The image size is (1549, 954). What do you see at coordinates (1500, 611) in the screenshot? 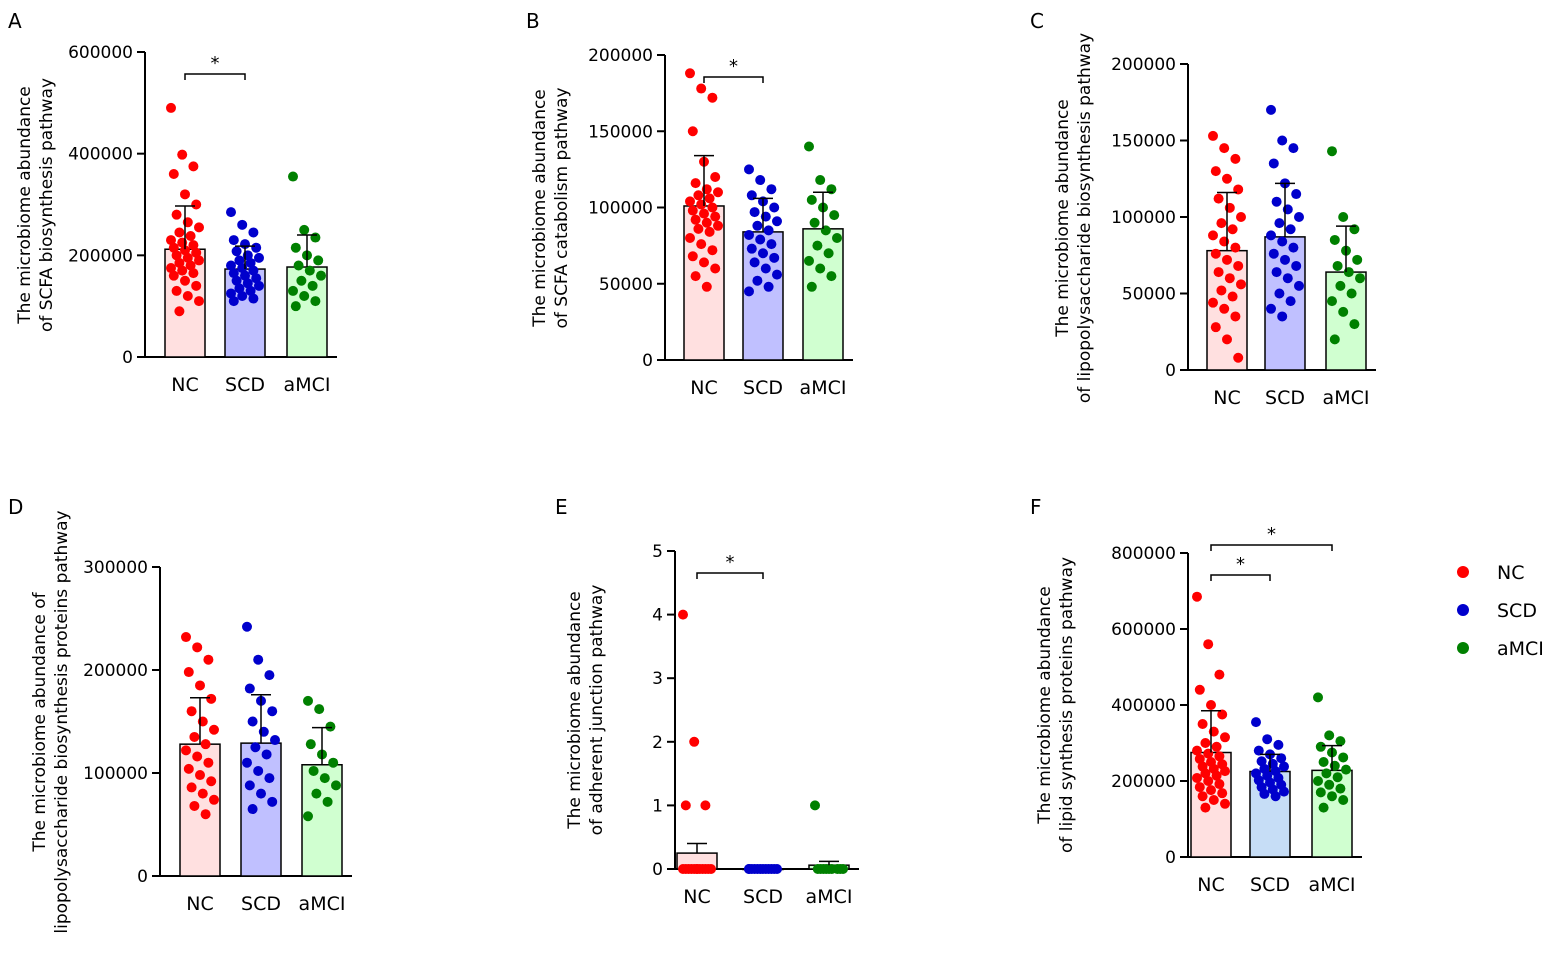
I see `legend: NC SCD aMCI` at bounding box center [1500, 611].